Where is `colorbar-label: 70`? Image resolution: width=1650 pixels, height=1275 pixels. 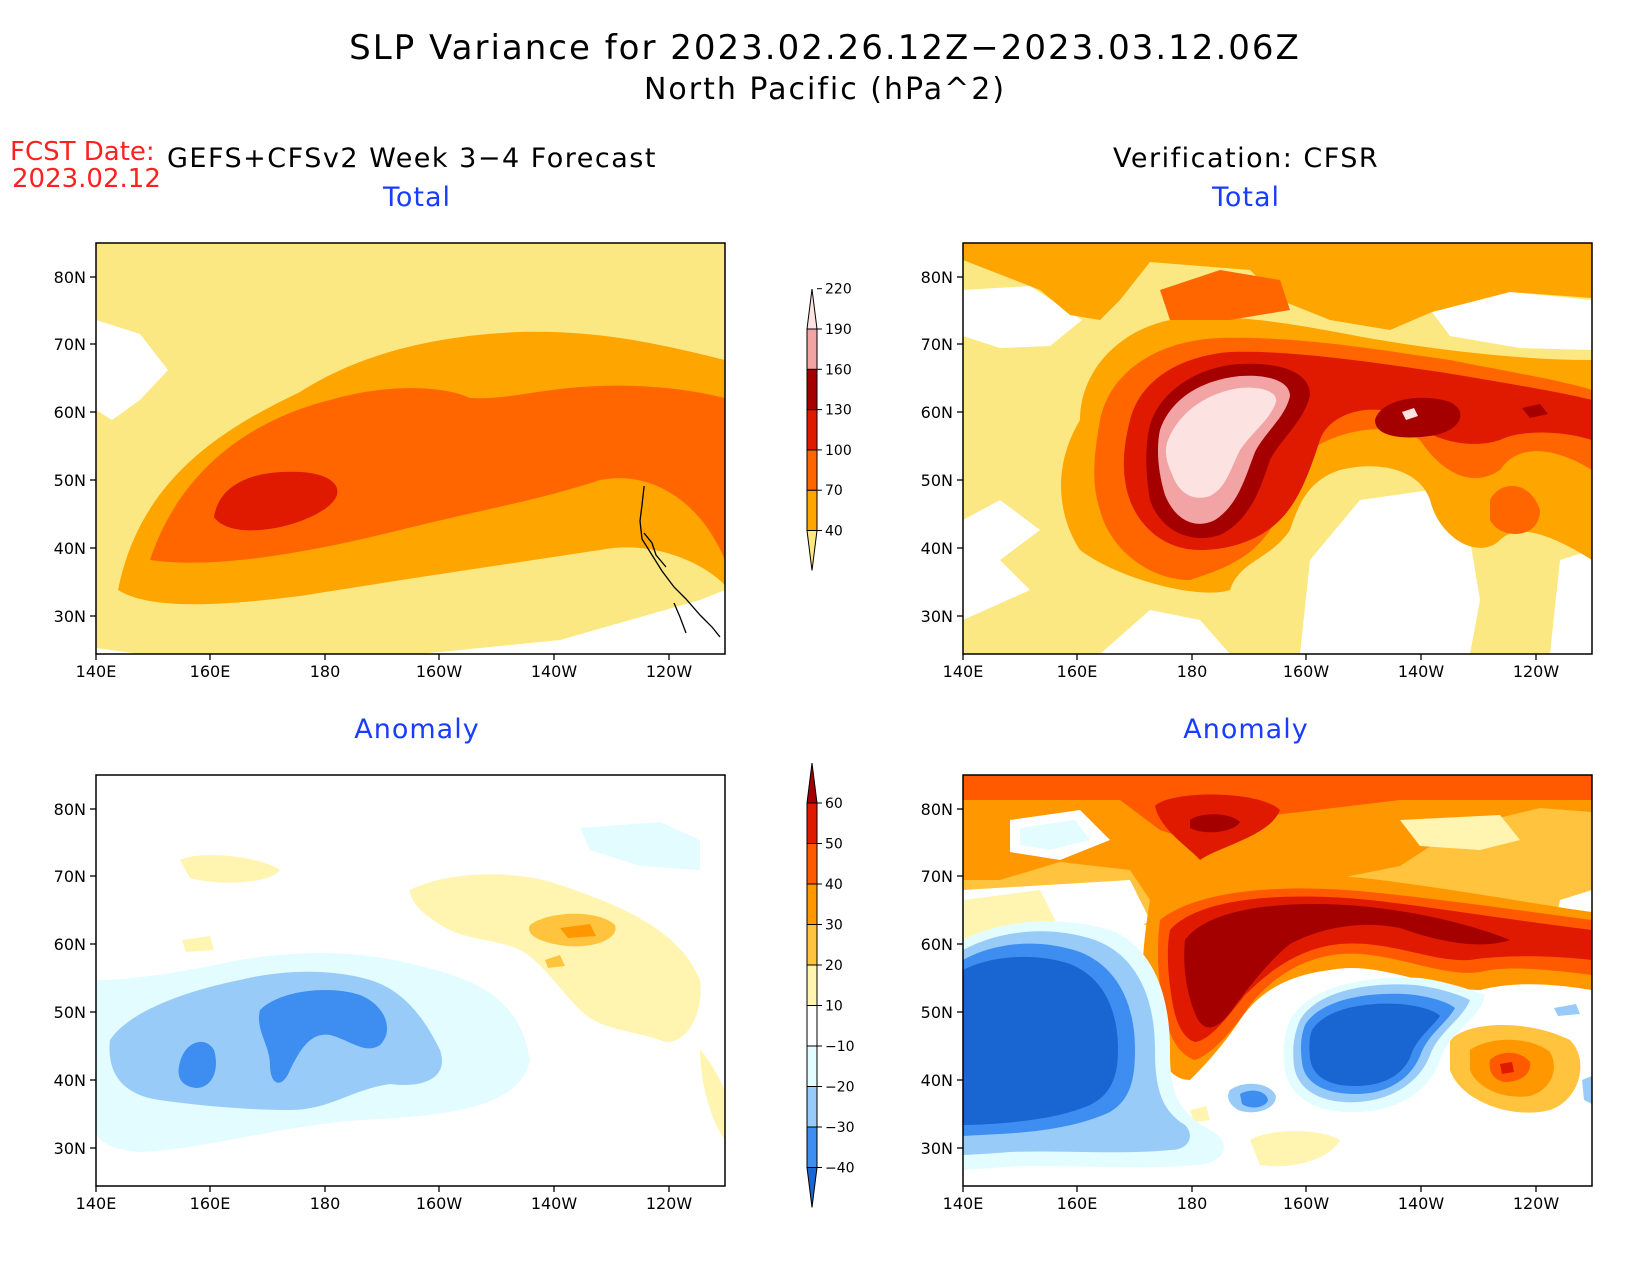 colorbar-label: 70 is located at coordinates (834, 491).